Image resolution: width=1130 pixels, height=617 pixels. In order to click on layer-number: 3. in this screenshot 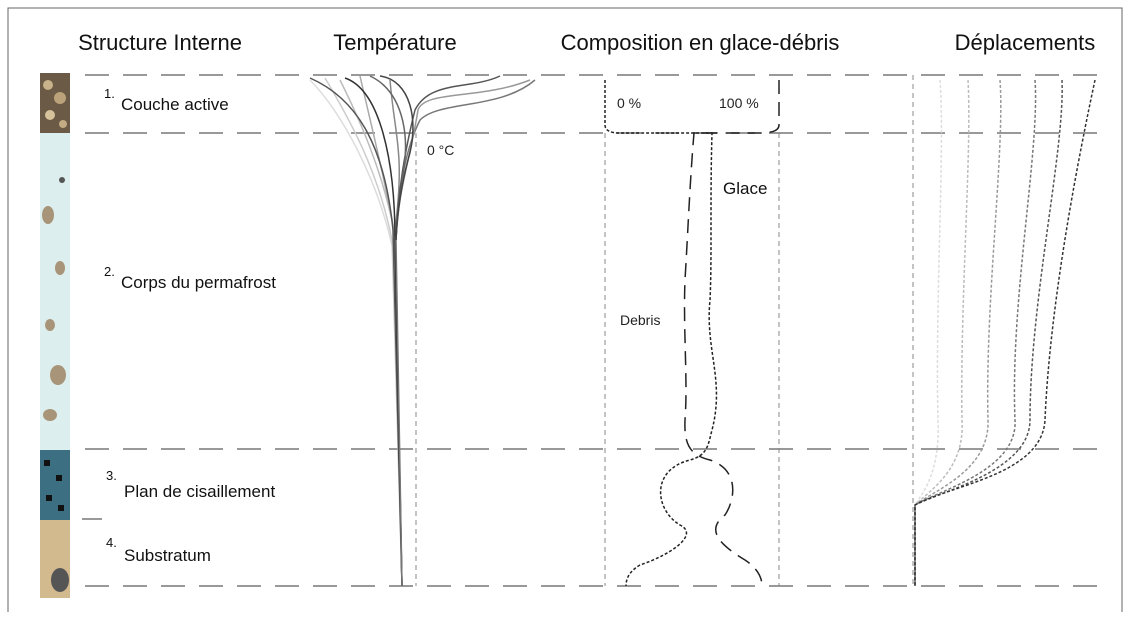, I will do `click(111, 475)`.